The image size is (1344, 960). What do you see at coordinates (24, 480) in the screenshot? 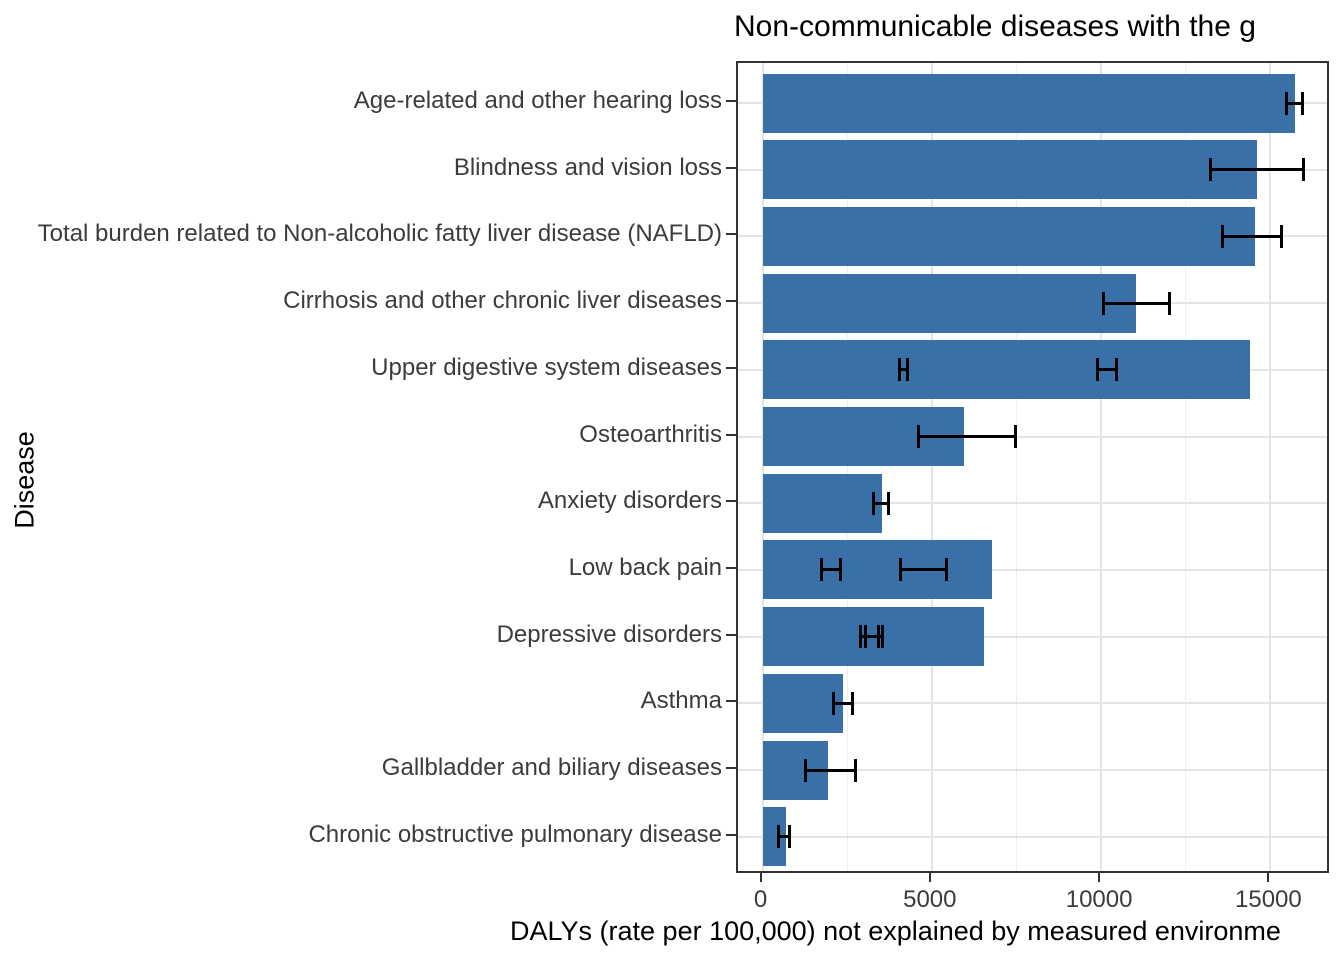
I see `y-axis-title: Disease` at bounding box center [24, 480].